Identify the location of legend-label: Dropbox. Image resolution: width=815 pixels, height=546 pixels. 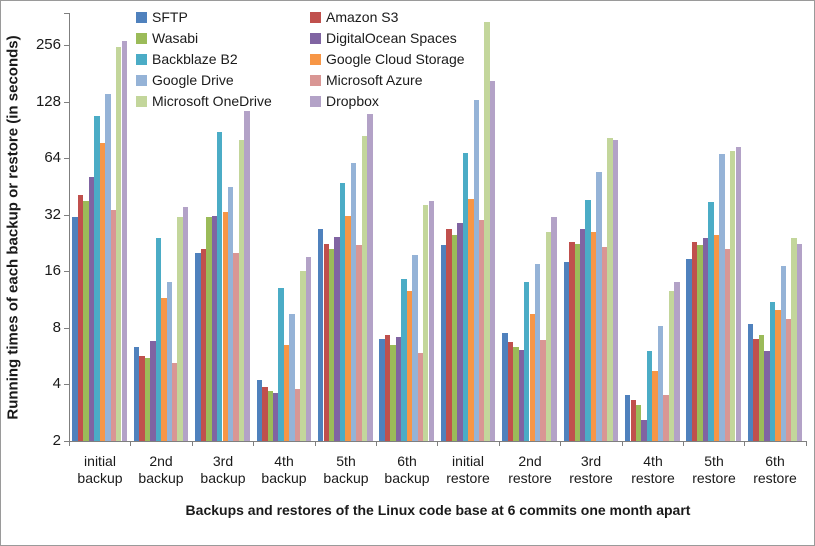
(352, 101).